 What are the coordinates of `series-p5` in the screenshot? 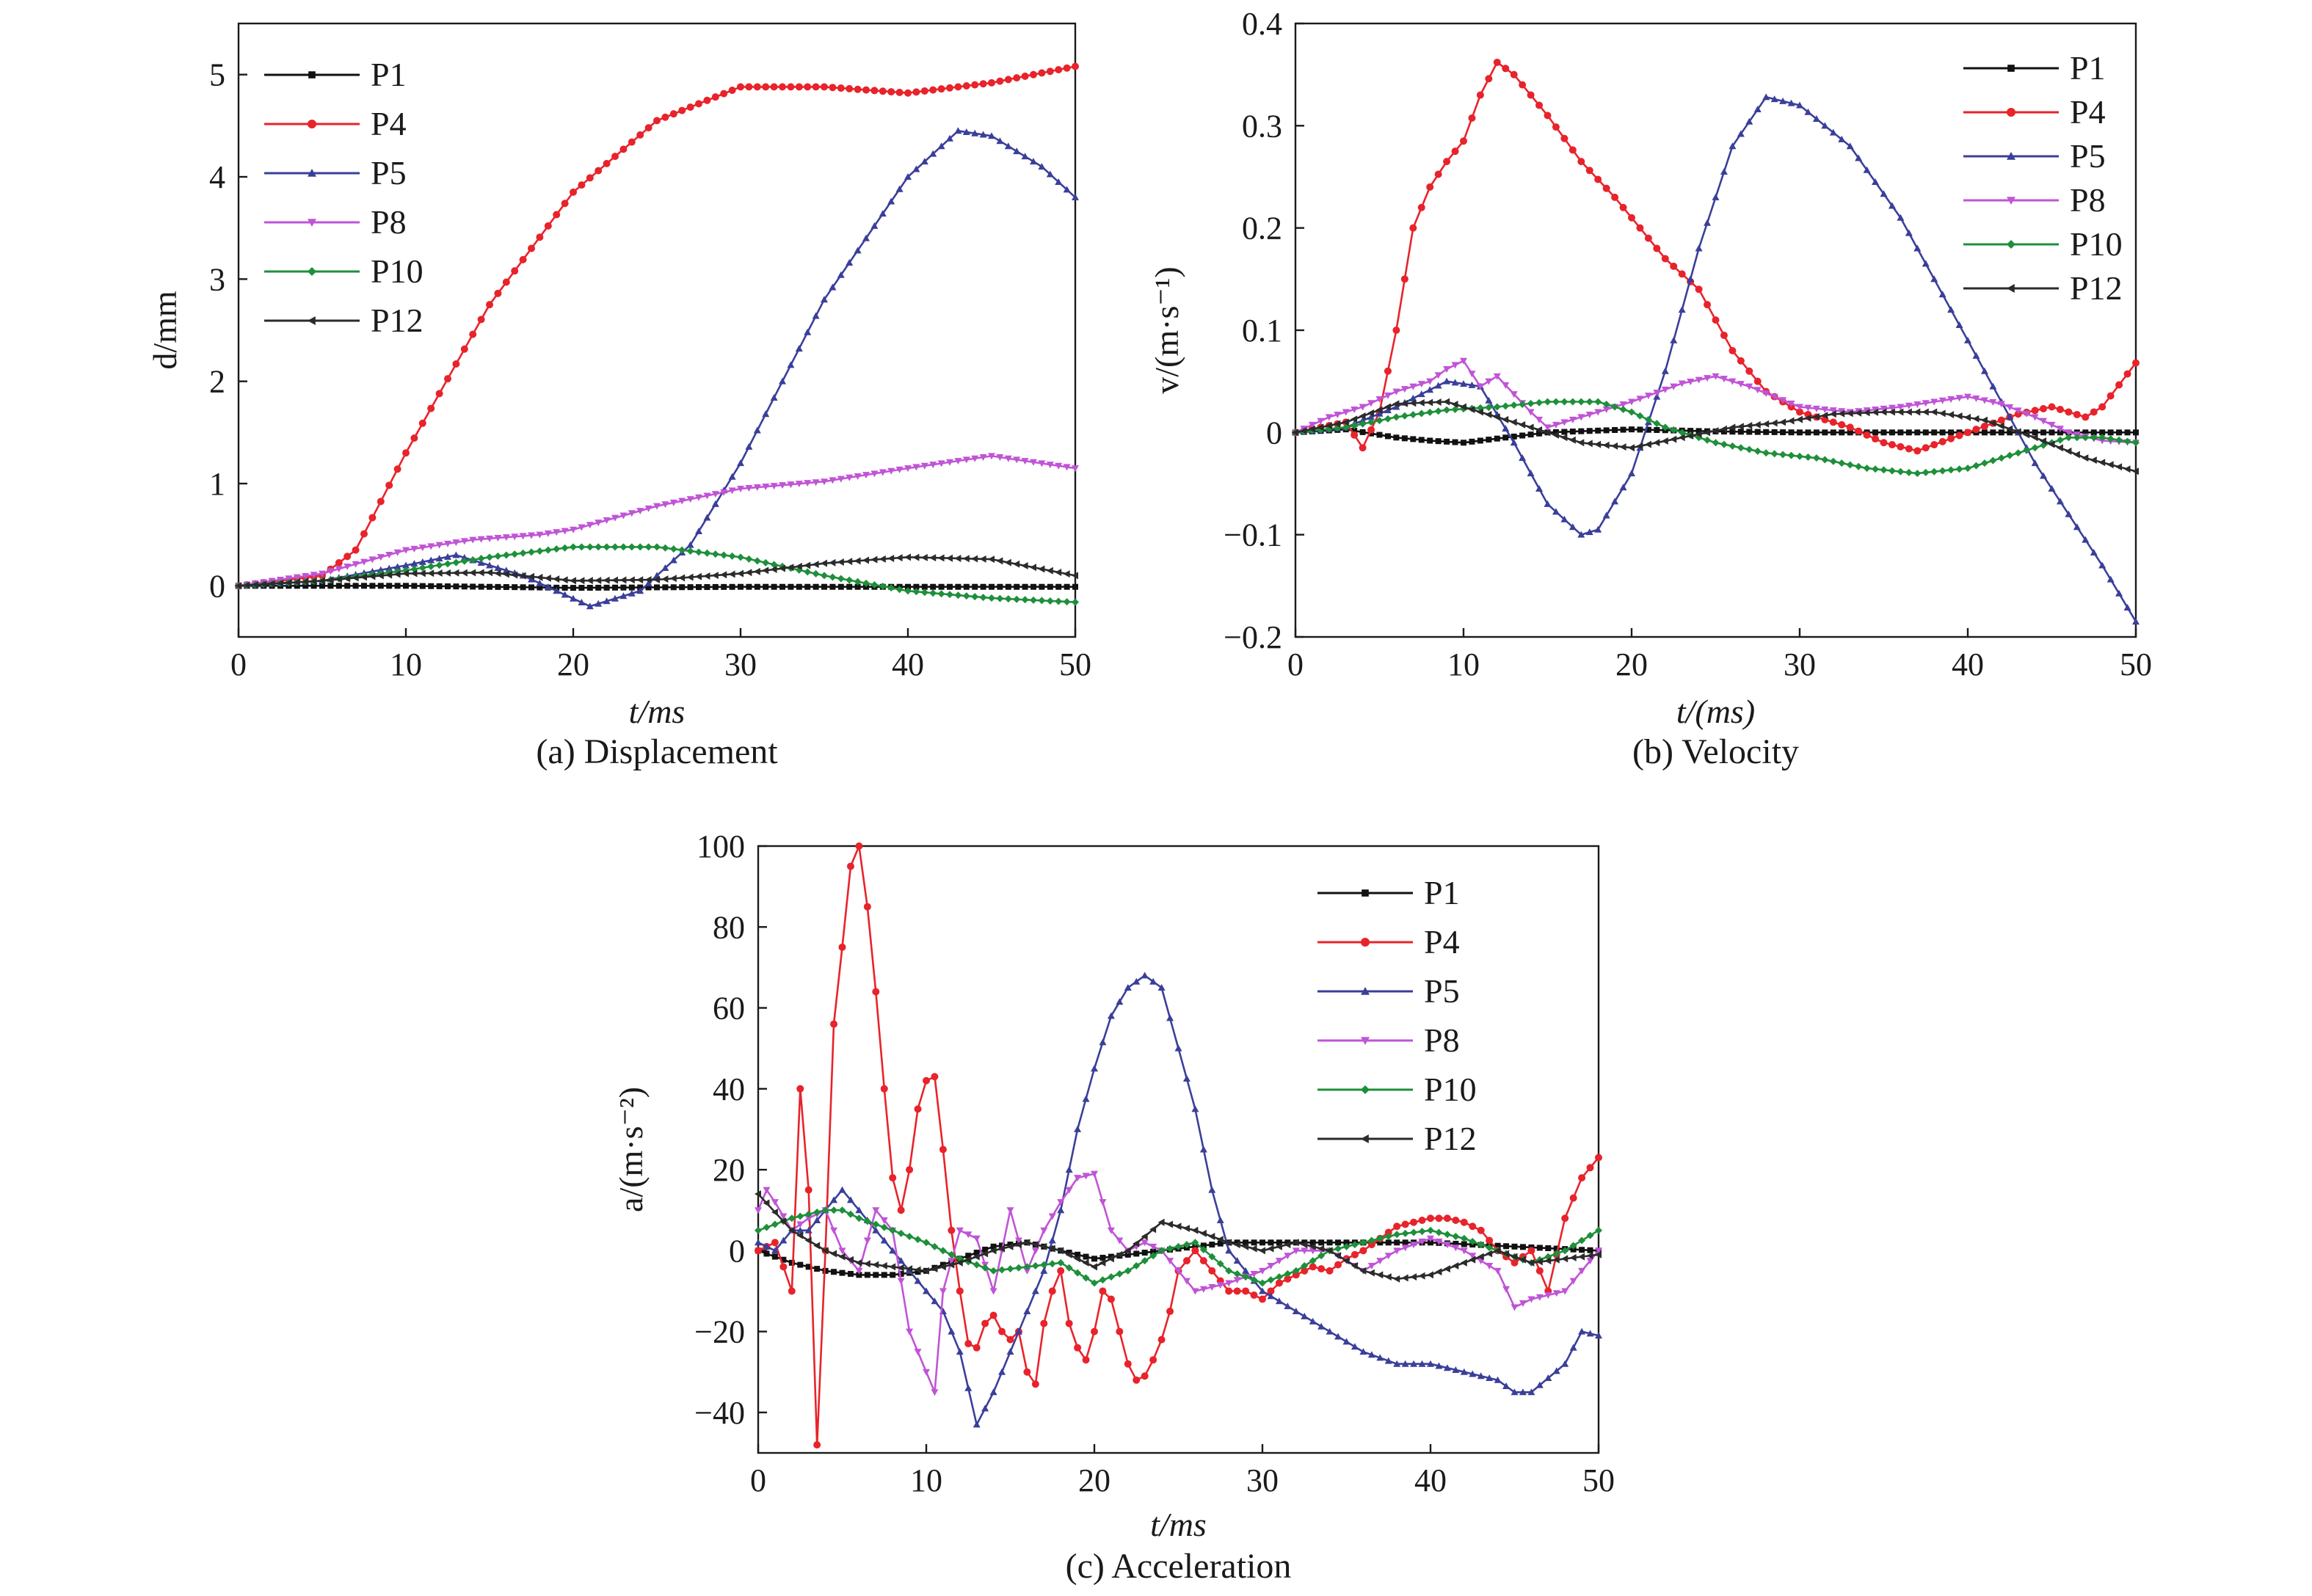 It's located at (1178, 1200).